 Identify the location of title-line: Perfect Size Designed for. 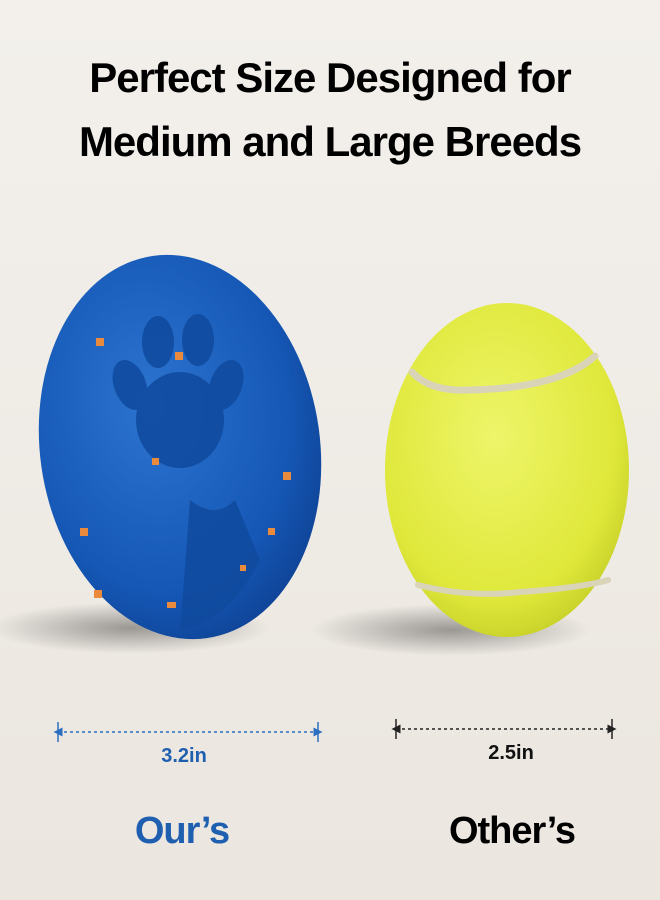
(330, 77).